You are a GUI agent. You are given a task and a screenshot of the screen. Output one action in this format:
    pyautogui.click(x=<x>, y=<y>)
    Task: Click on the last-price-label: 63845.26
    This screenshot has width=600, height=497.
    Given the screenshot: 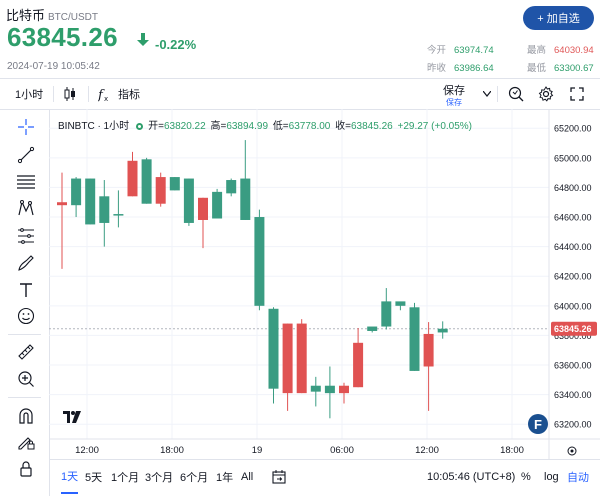 What is the action you would take?
    pyautogui.click(x=573, y=329)
    